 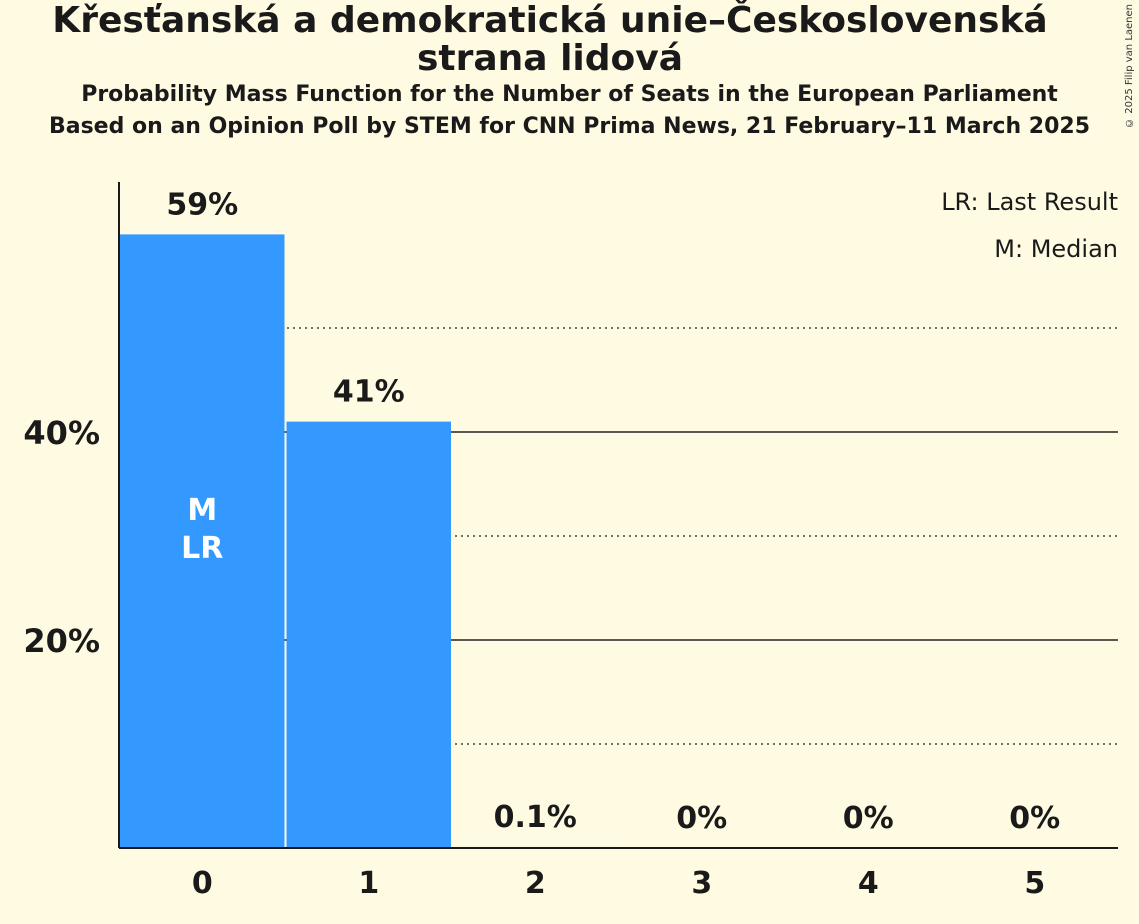 I want to click on legend-item: M: Median, so click(x=1056, y=249).